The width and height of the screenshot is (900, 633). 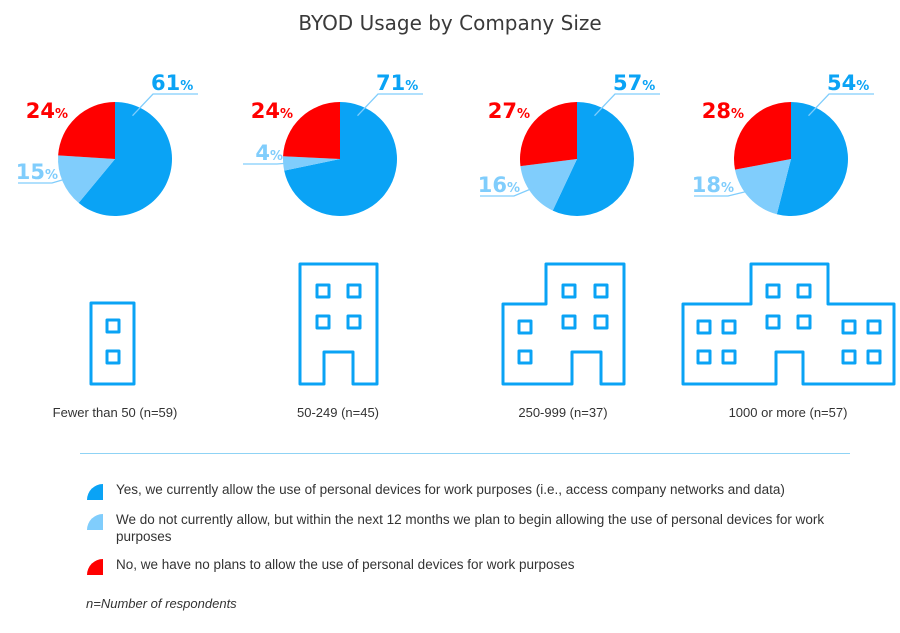 I want to click on data-label-no: 27%, so click(x=509, y=111).